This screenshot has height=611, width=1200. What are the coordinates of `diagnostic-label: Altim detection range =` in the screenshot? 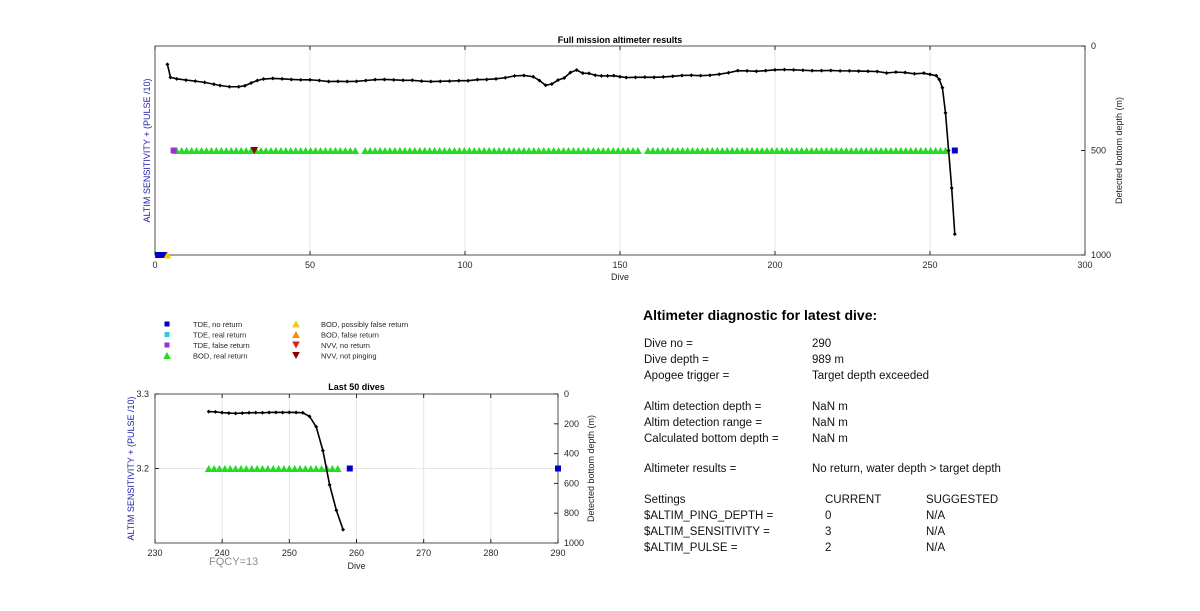 It's located at (703, 423).